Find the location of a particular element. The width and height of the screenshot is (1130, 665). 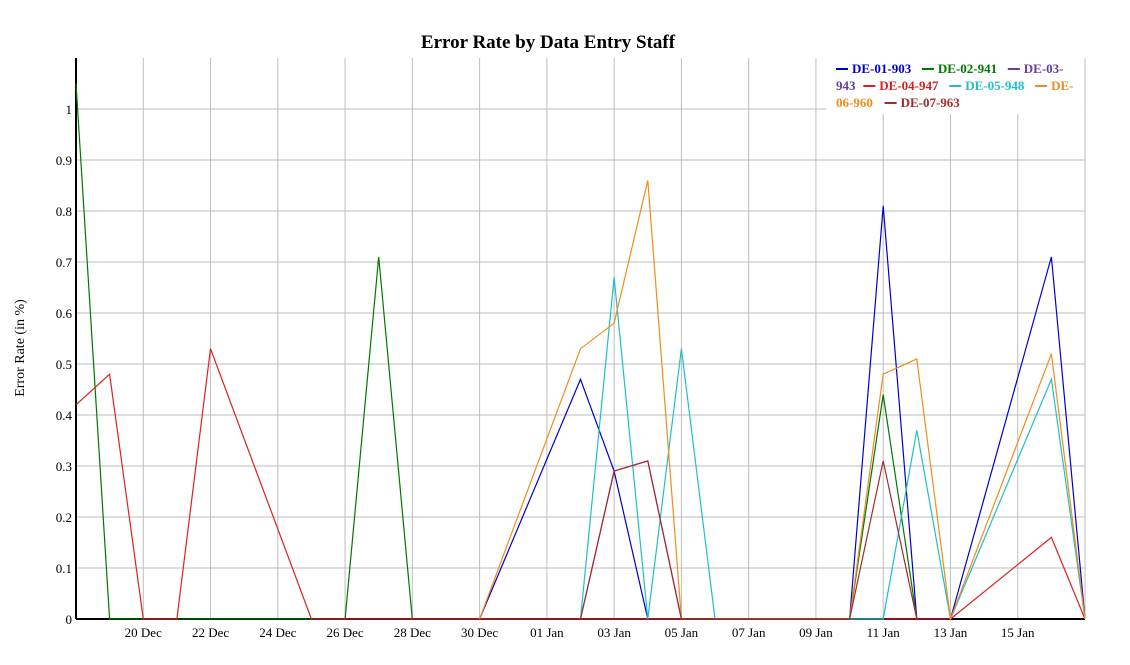

x-tick-label: 11 Jan is located at coordinates (884, 632).